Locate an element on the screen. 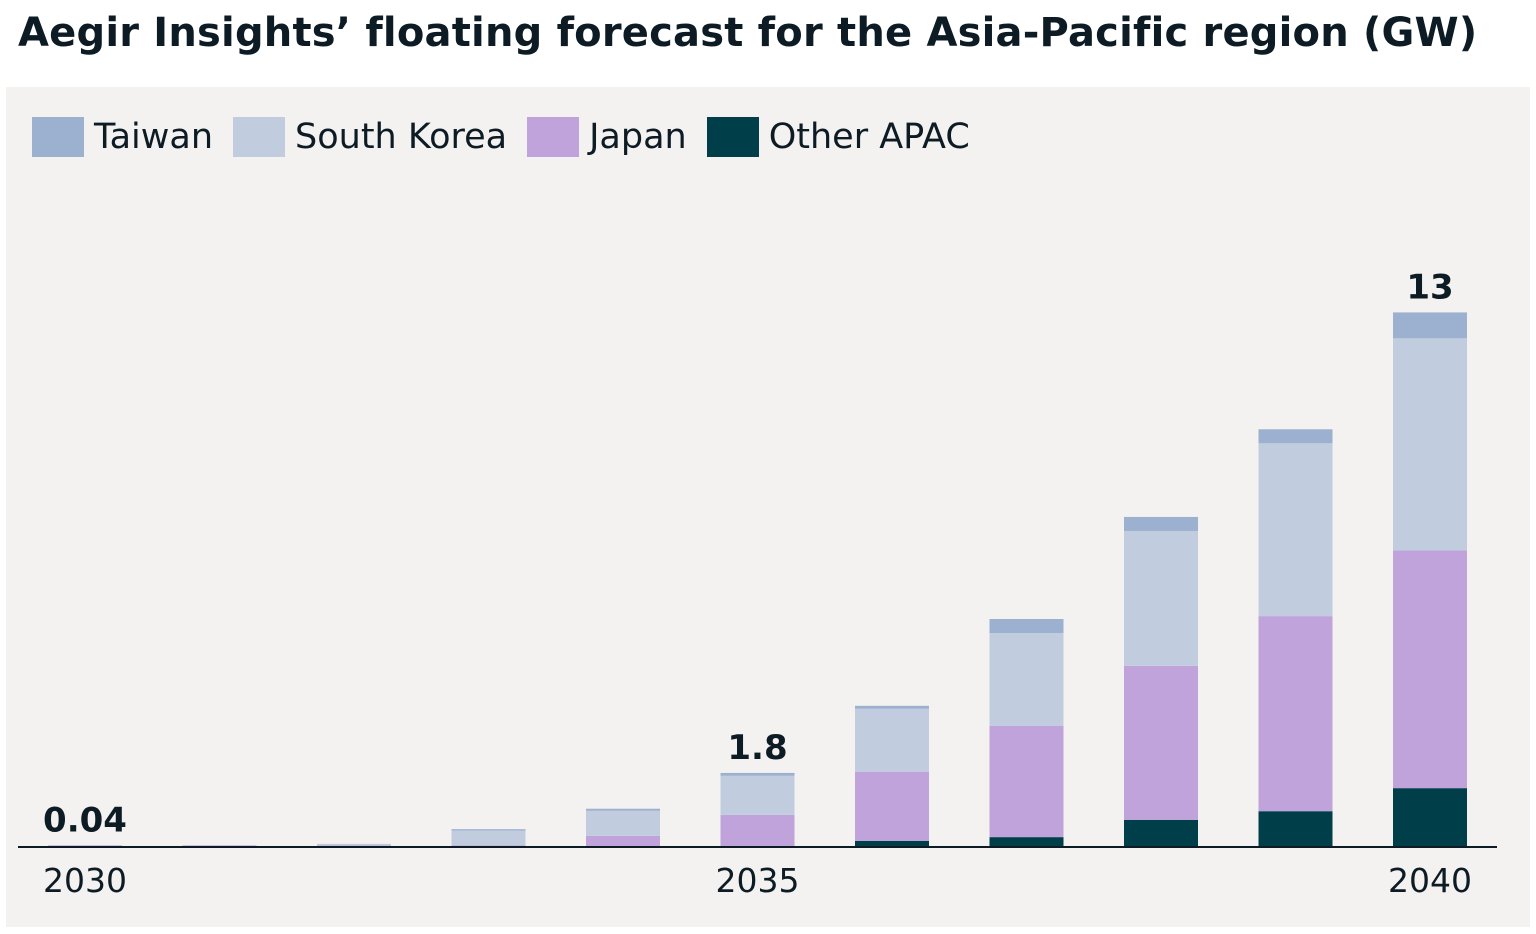 The image size is (1536, 934). bar-other-apac-2037 is located at coordinates (1026, 842).